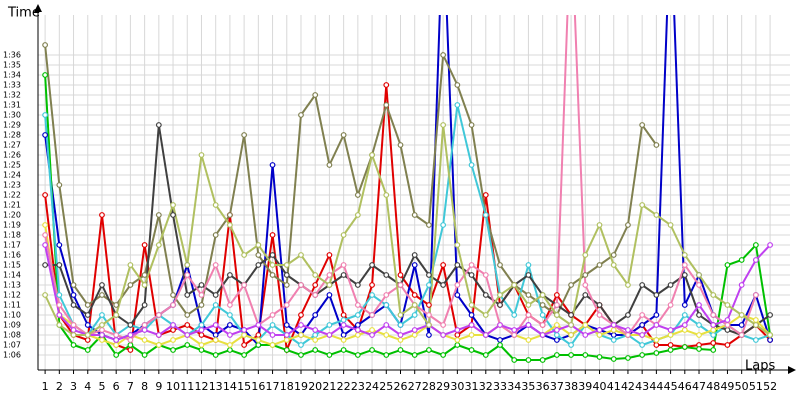  I want to click on x-tick-label: 23, so click(358, 386).